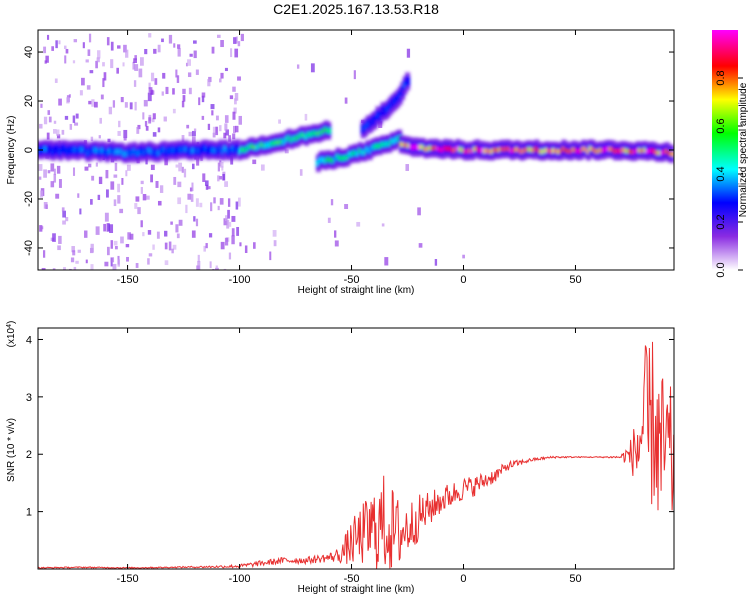 This screenshot has height=600, width=750. What do you see at coordinates (29, 150) in the screenshot?
I see `spectrogram-y-tick-label: 0` at bounding box center [29, 150].